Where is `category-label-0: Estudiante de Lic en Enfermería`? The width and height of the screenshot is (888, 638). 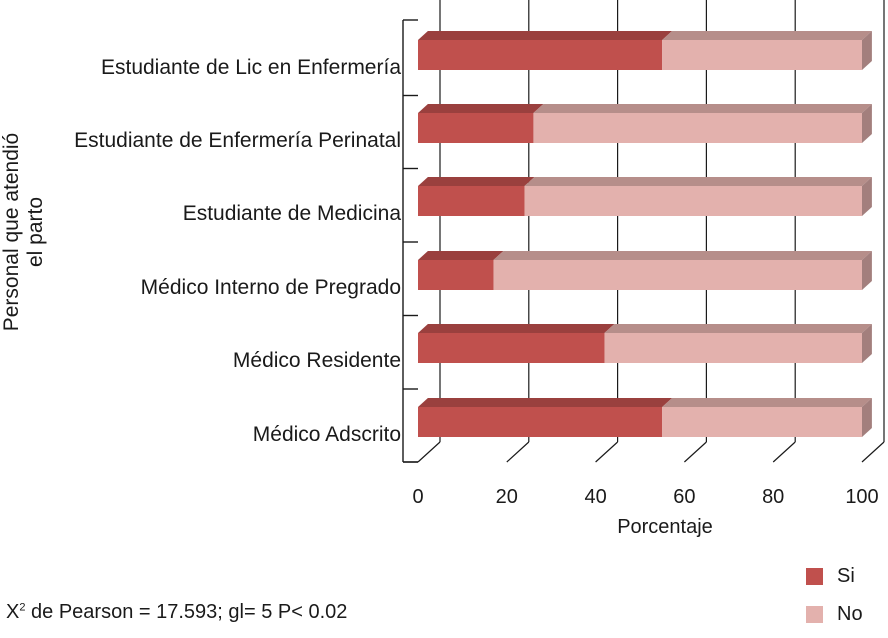 category-label-0: Estudiante de Lic en Enfermería is located at coordinates (251, 67).